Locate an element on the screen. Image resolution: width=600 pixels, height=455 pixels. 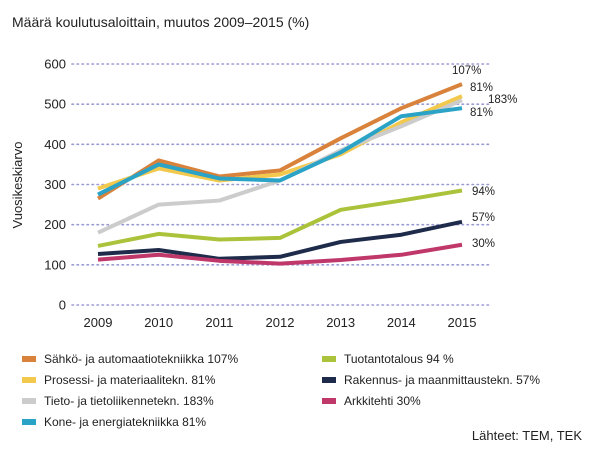
end-label: 30% is located at coordinates (483, 244).